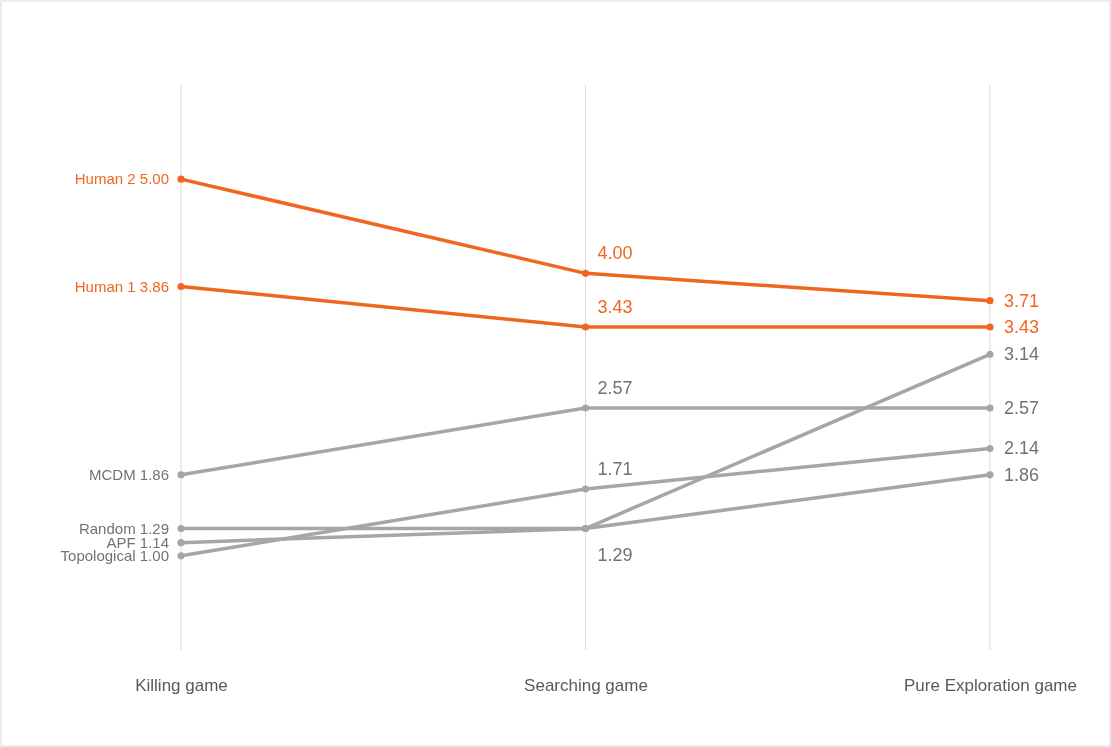  I want to click on text: Human 2 5.00, so click(121, 179).